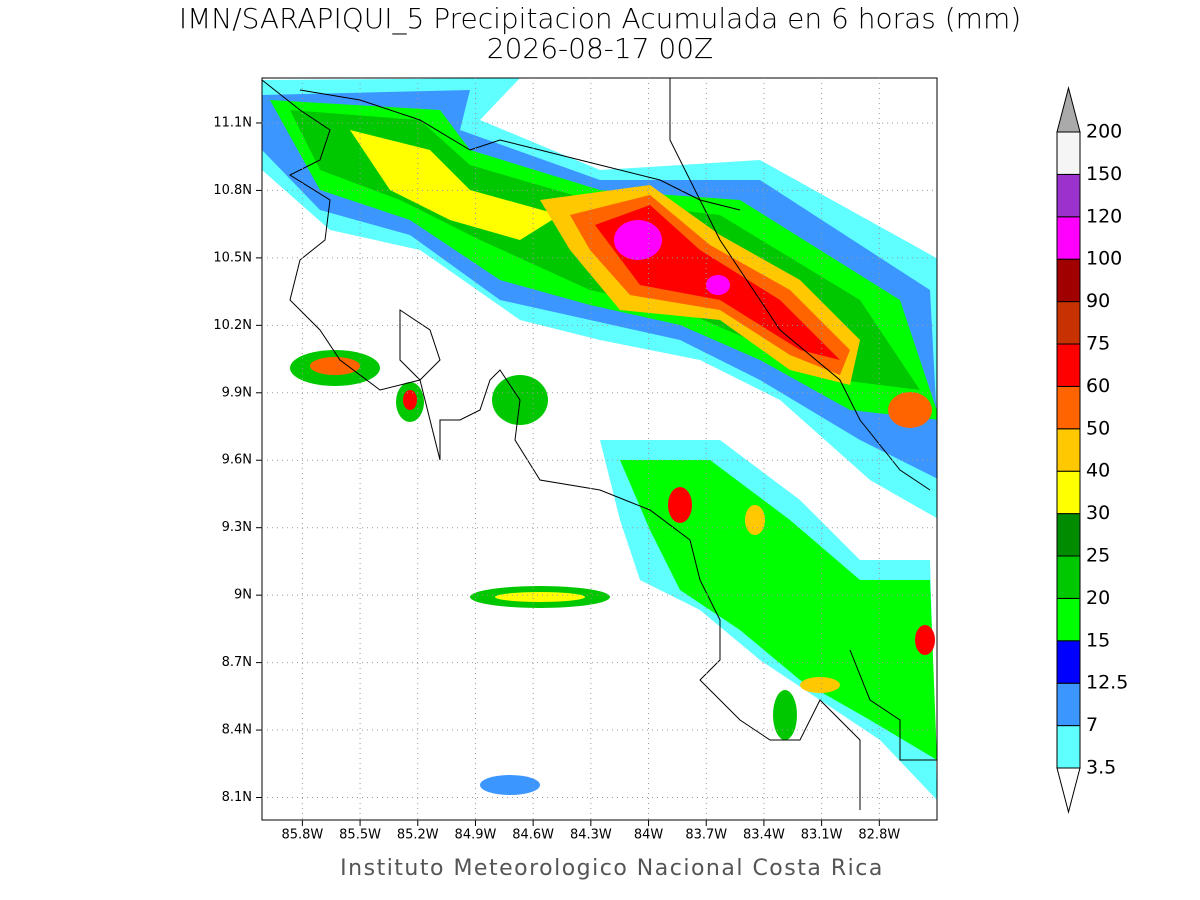 The image size is (1200, 900). Describe the element at coordinates (1068, 790) in the screenshot. I see `colorbar-under` at that location.